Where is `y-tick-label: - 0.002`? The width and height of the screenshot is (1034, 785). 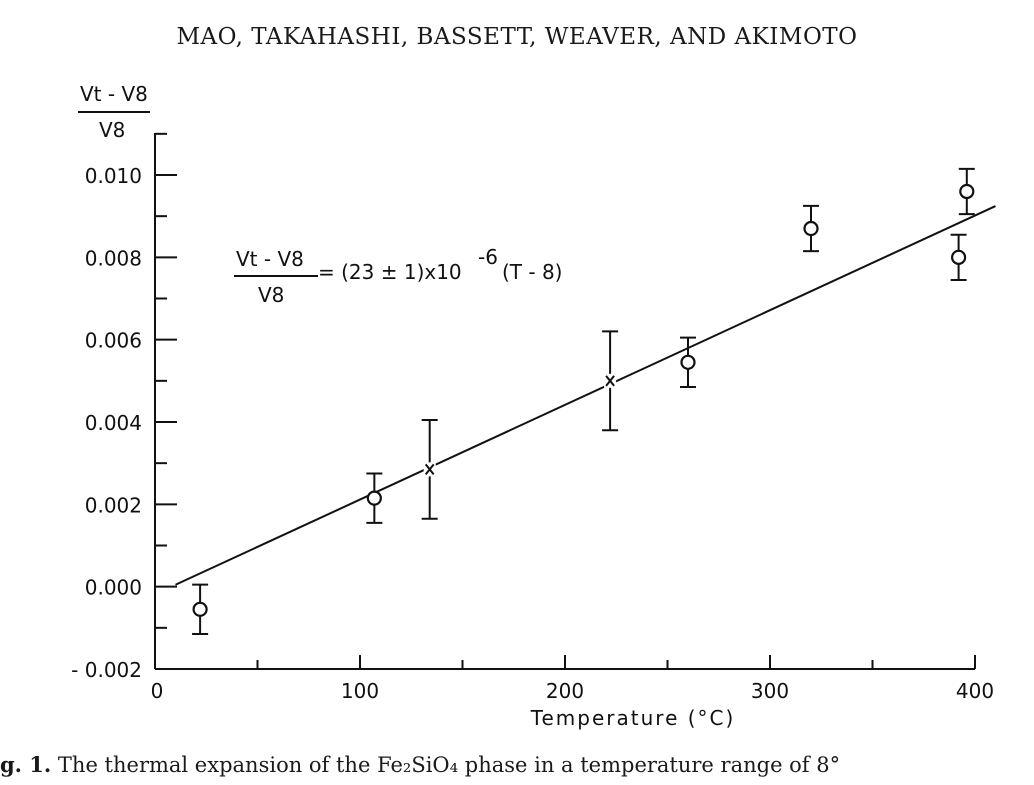 y-tick-label: - 0.002 is located at coordinates (106, 670).